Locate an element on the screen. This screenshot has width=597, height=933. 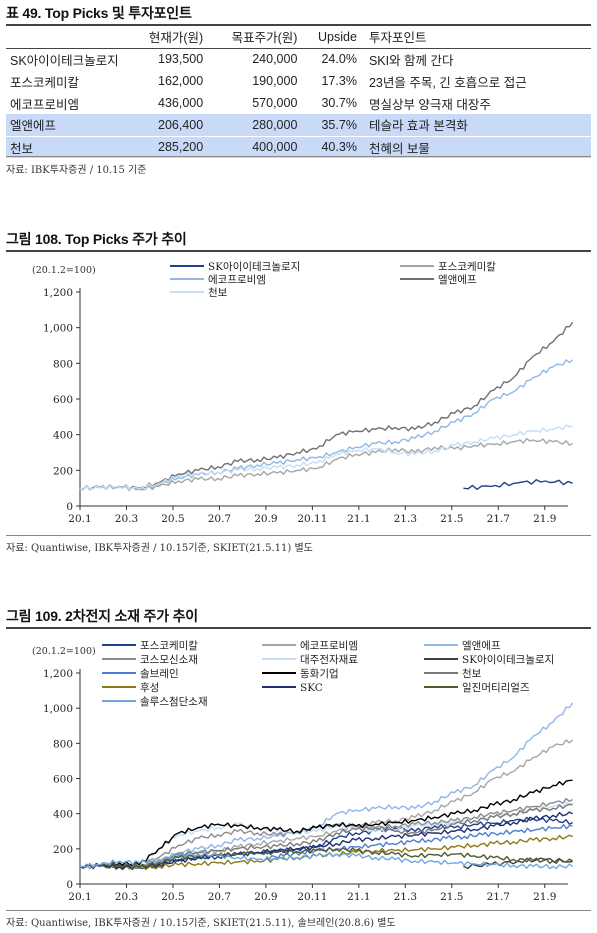
chart1-top-rule is located at coordinates (298, 251).